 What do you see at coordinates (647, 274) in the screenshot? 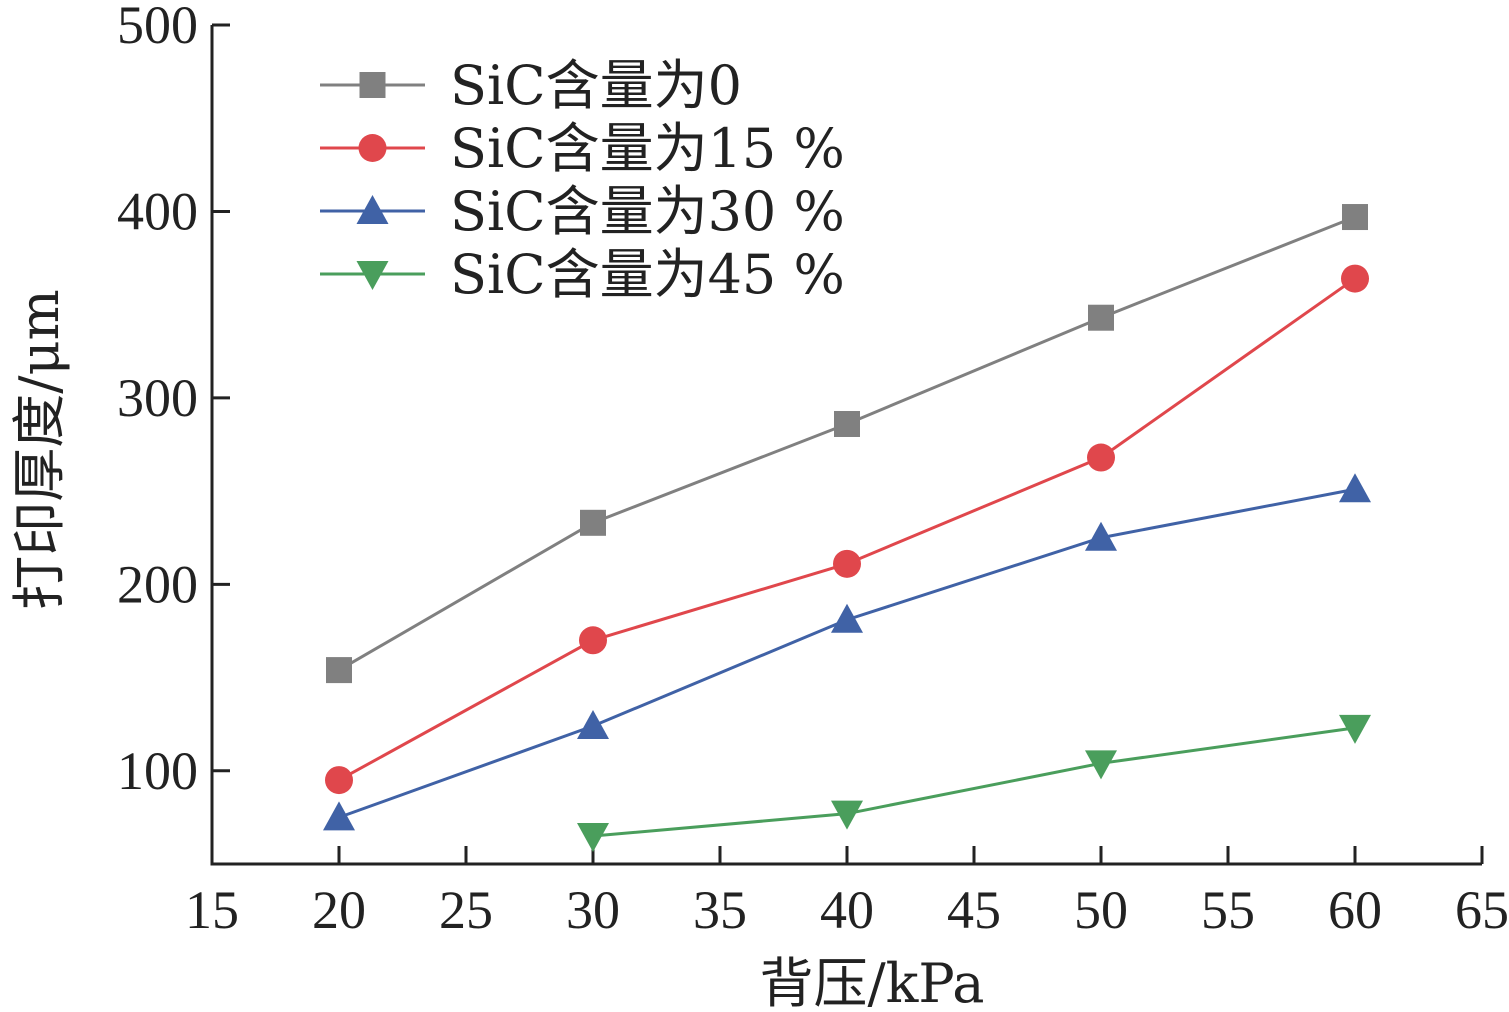
I see `legend-label: SiC含量为45 %` at bounding box center [647, 274].